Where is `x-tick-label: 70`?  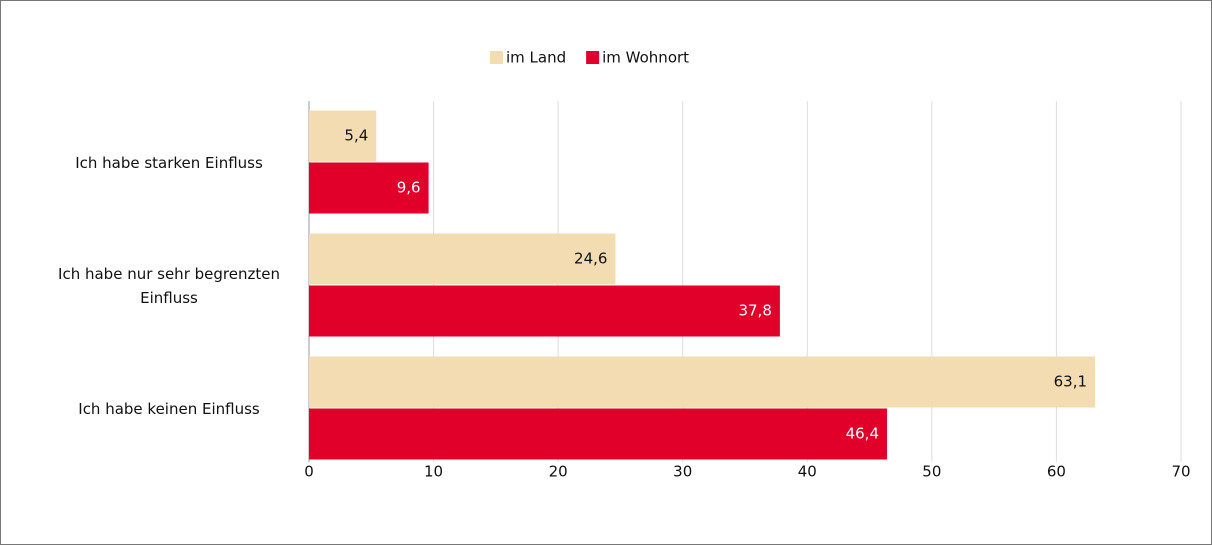 x-tick-label: 70 is located at coordinates (1180, 472).